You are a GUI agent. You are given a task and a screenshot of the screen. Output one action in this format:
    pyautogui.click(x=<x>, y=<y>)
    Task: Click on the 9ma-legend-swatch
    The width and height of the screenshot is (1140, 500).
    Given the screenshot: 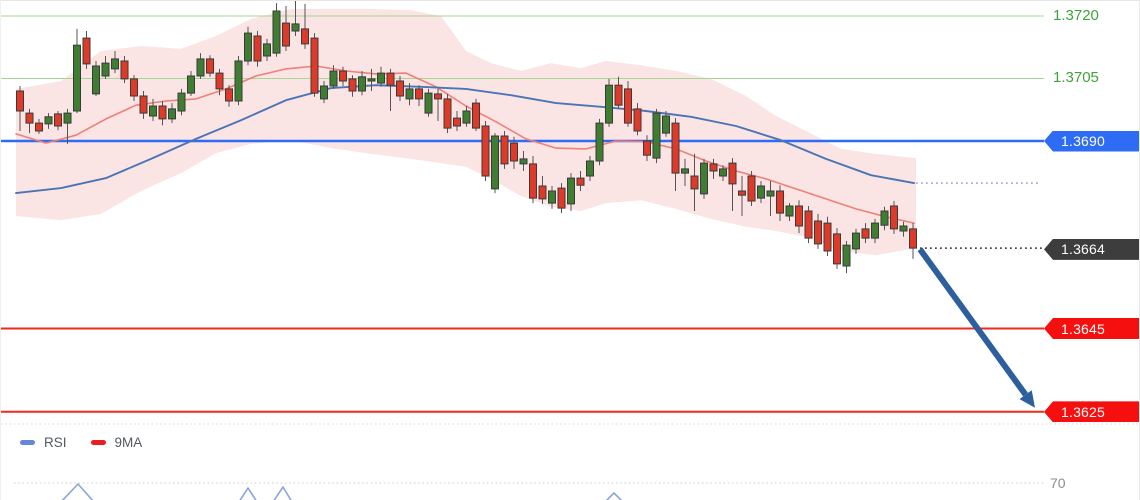 What is the action you would take?
    pyautogui.click(x=98, y=442)
    